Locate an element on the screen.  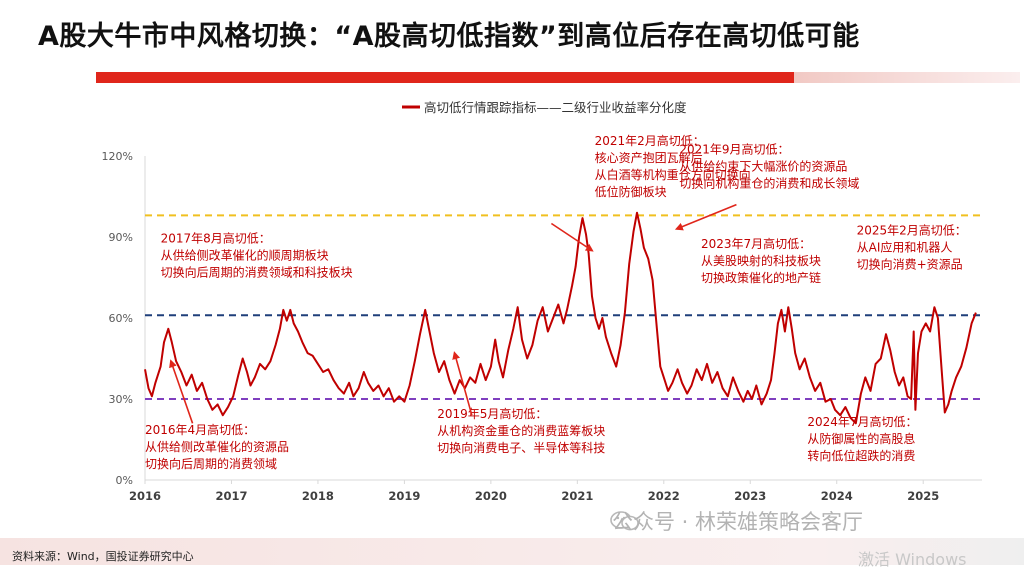
annotation-line: 2024年7月高切低： is located at coordinates (862, 421).